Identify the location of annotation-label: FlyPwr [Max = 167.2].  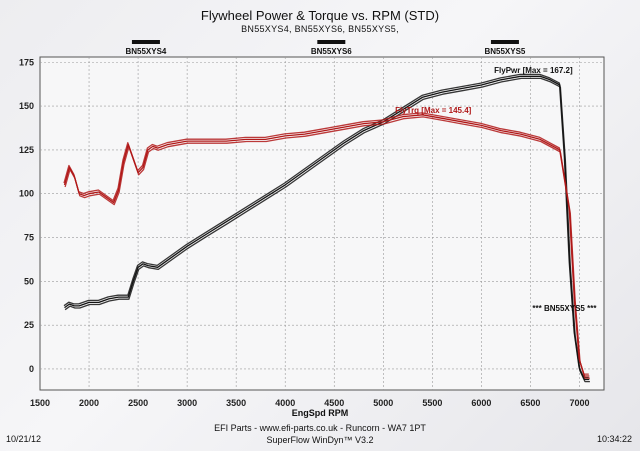
(533, 70).